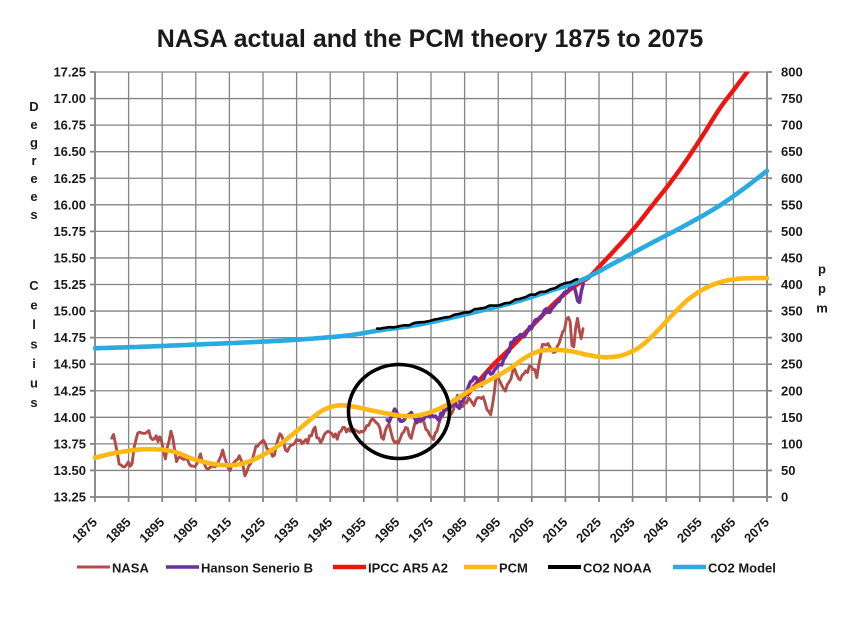 This screenshot has height=618, width=858. I want to click on svg-text: IPCC AR5 A2, so click(408, 568).